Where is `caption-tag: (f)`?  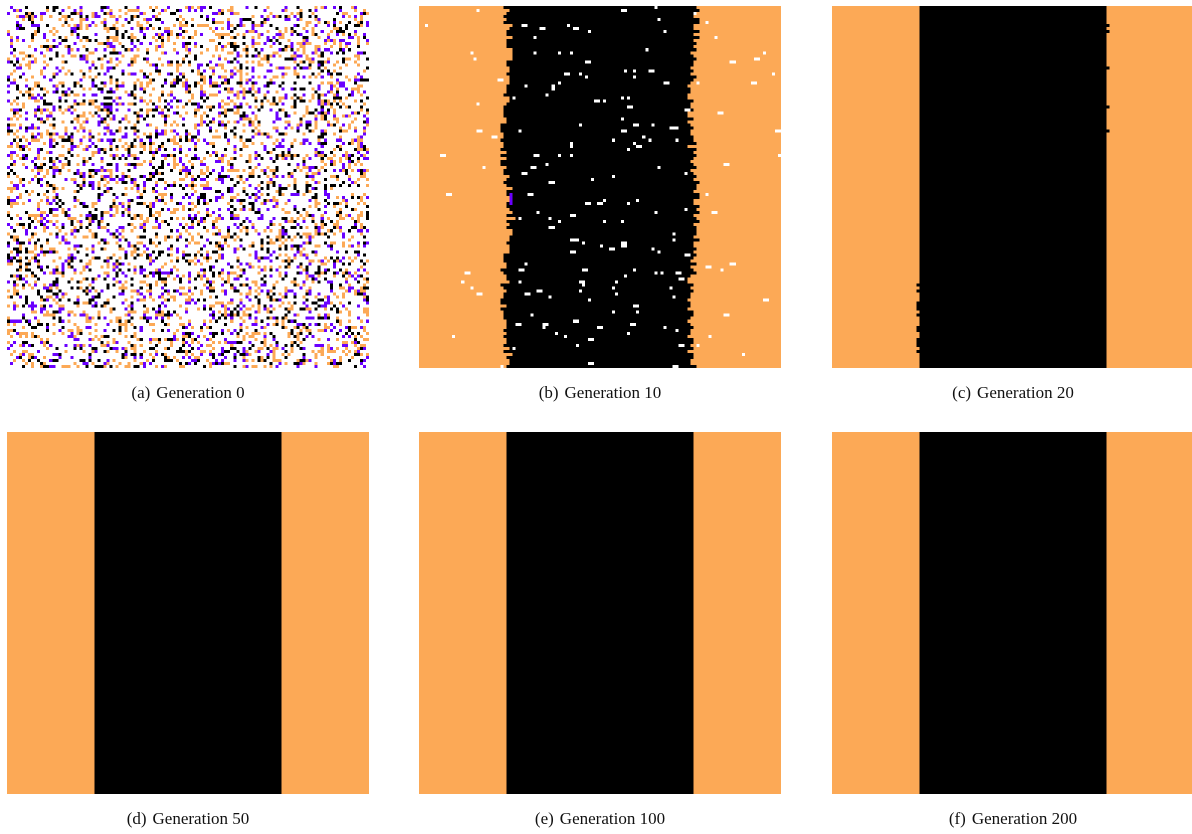 caption-tag: (f) is located at coordinates (957, 818).